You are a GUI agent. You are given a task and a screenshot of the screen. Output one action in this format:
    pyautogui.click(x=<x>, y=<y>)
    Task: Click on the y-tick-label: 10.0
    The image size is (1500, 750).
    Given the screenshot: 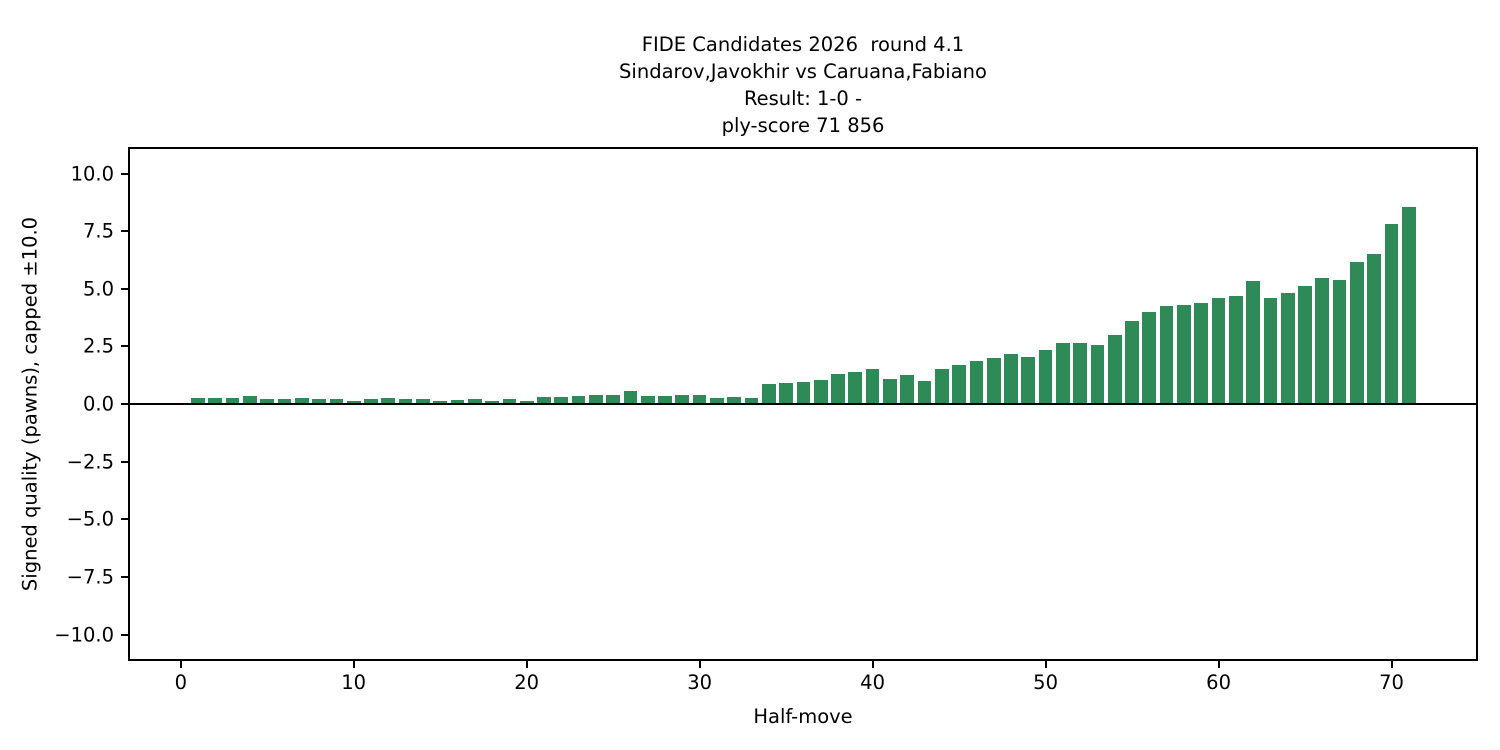 What is the action you would take?
    pyautogui.click(x=92, y=173)
    